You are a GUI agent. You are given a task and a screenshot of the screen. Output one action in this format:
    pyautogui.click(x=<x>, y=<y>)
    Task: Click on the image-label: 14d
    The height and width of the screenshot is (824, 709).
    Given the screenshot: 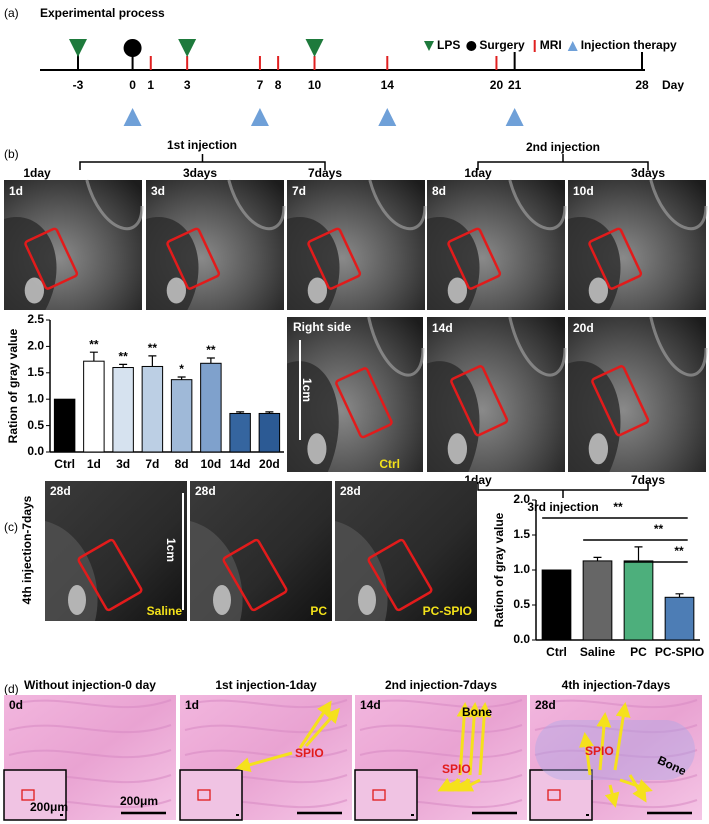 What is the action you would take?
    pyautogui.click(x=370, y=705)
    